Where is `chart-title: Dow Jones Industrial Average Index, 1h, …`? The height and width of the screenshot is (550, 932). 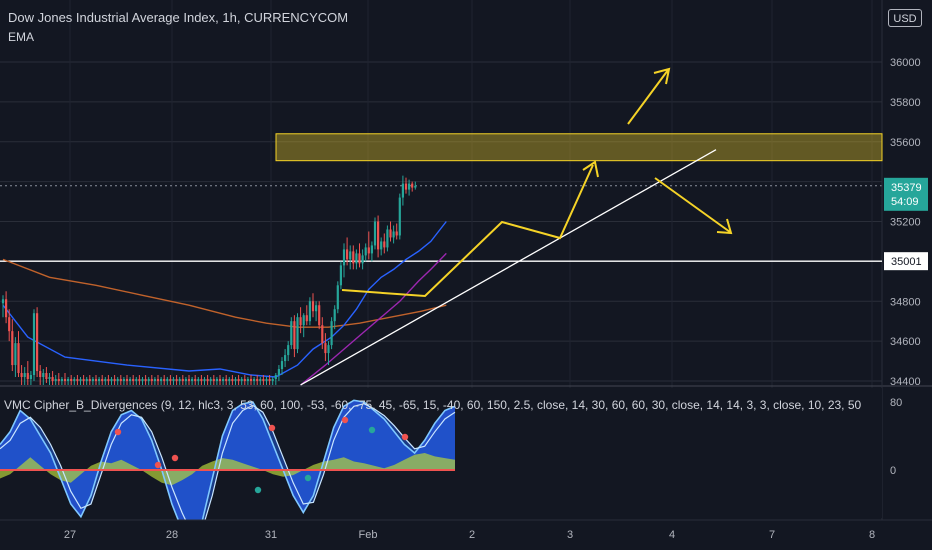 chart-title: Dow Jones Industrial Average Index, 1h, … is located at coordinates (178, 17).